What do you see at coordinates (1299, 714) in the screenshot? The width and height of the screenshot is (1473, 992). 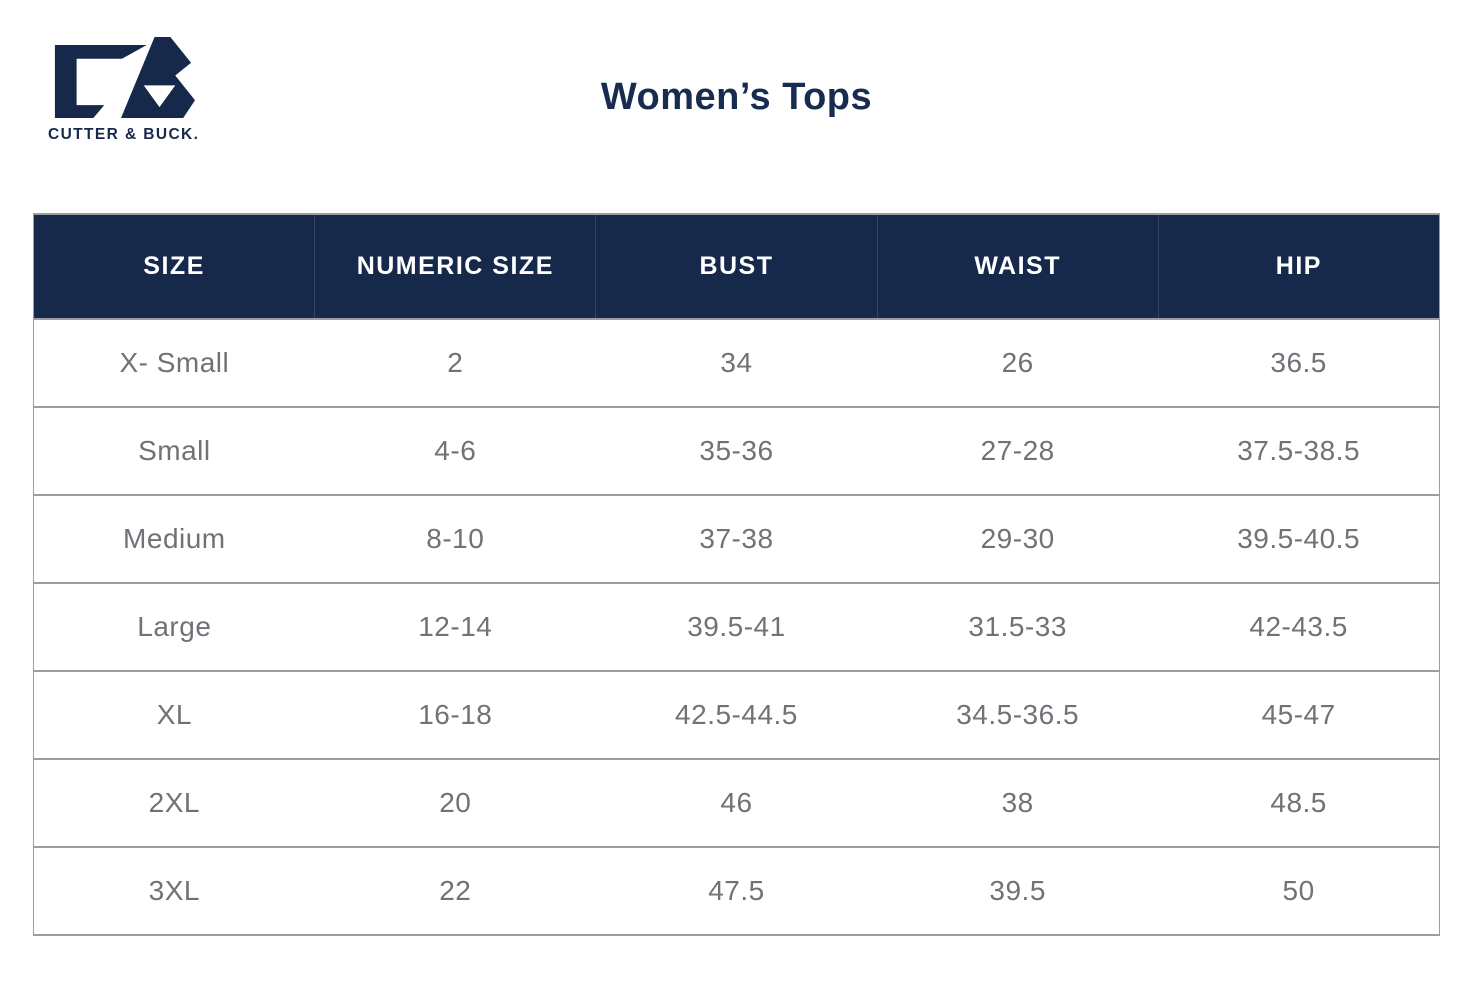 I see `cell-hip: 45-47` at bounding box center [1299, 714].